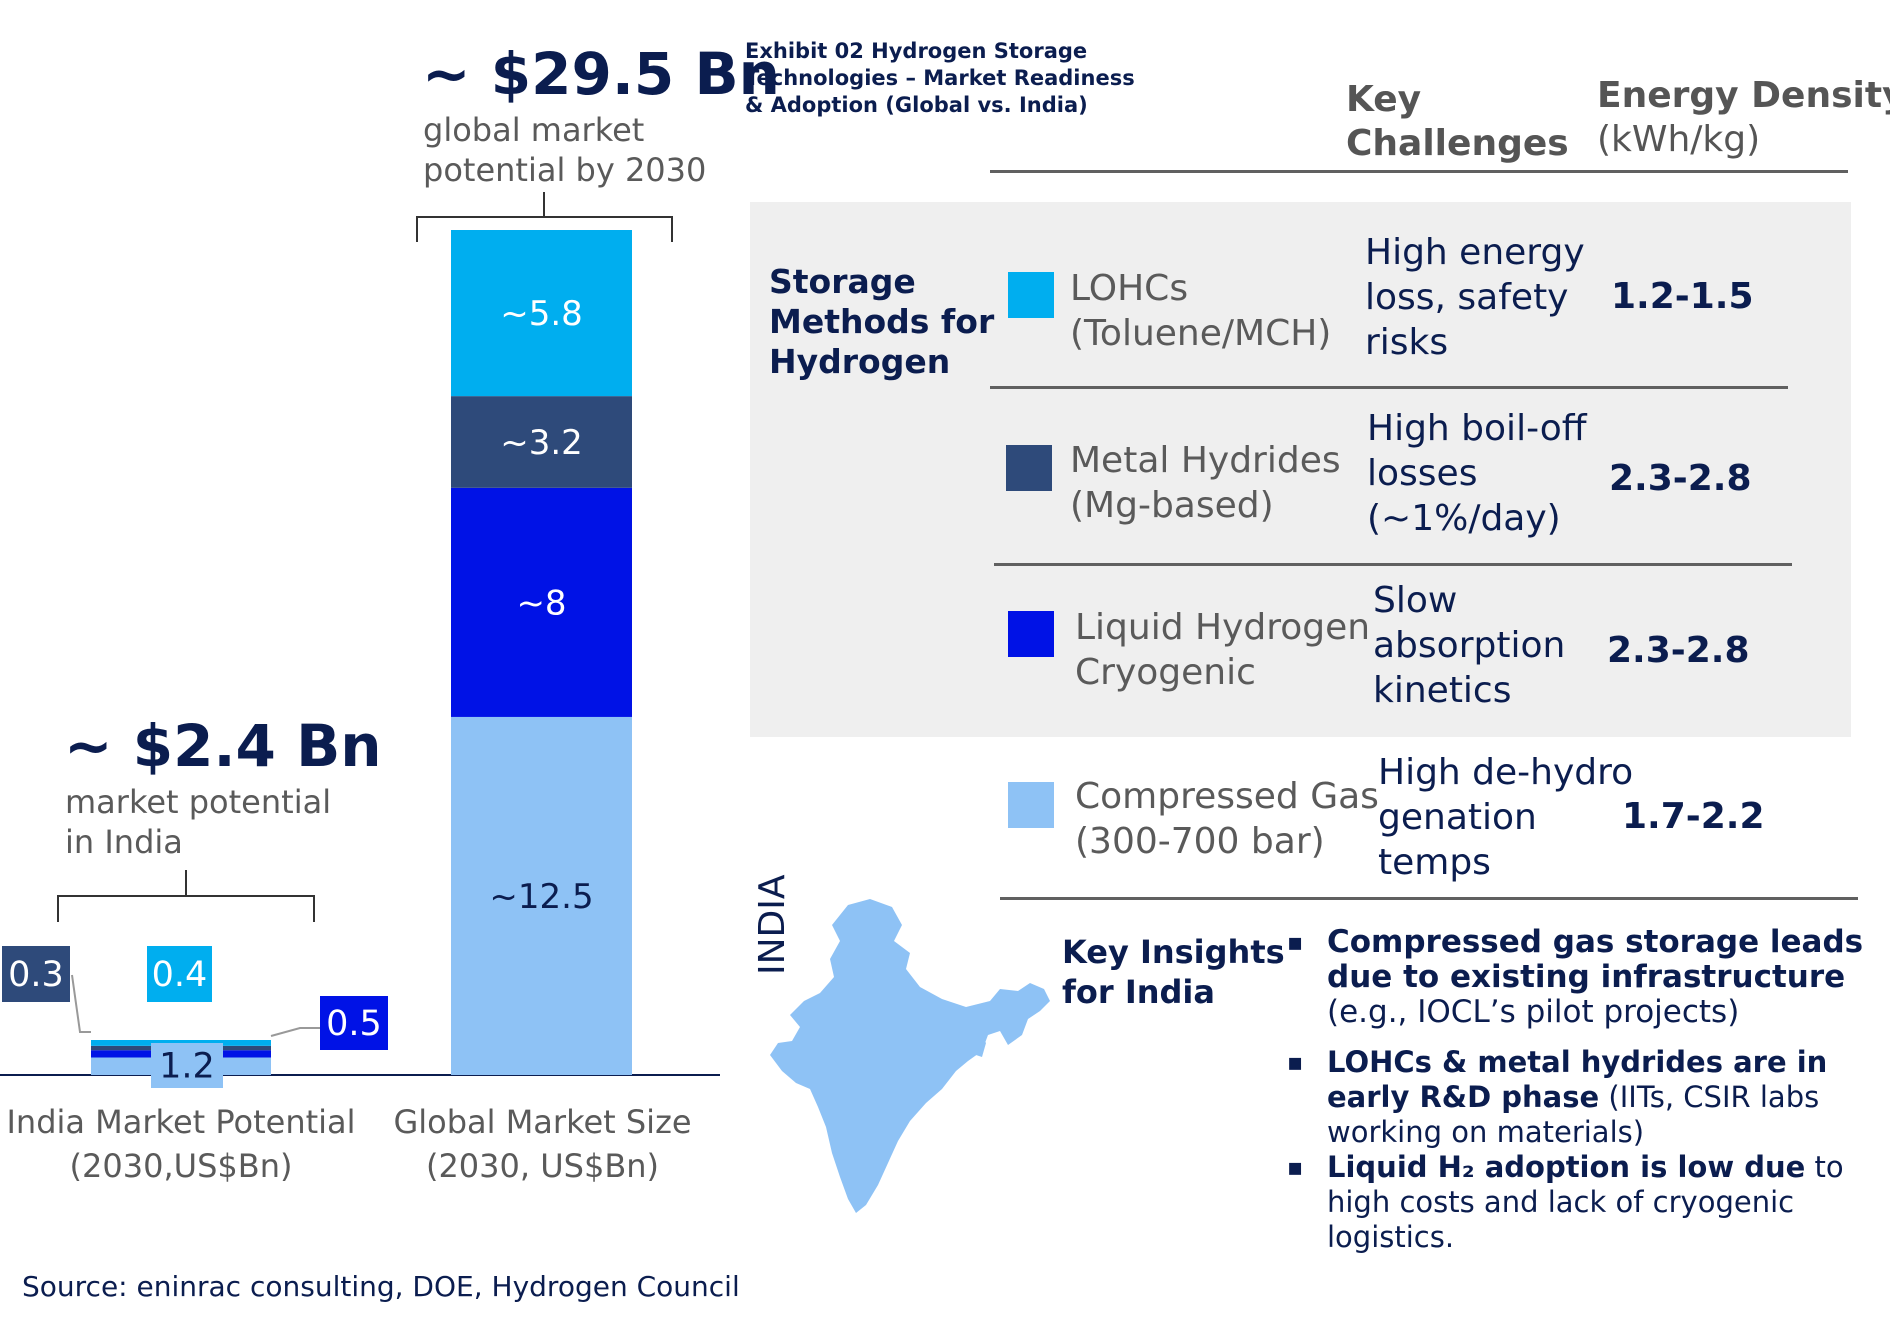  I want to click on india-axis-line2: (2030,US$Bn), so click(181, 1166).